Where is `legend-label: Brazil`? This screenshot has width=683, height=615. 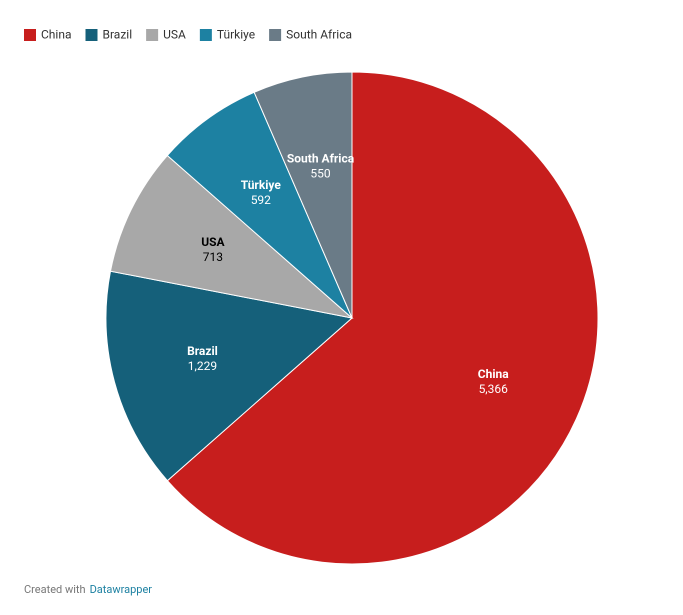
legend-label: Brazil is located at coordinates (118, 35).